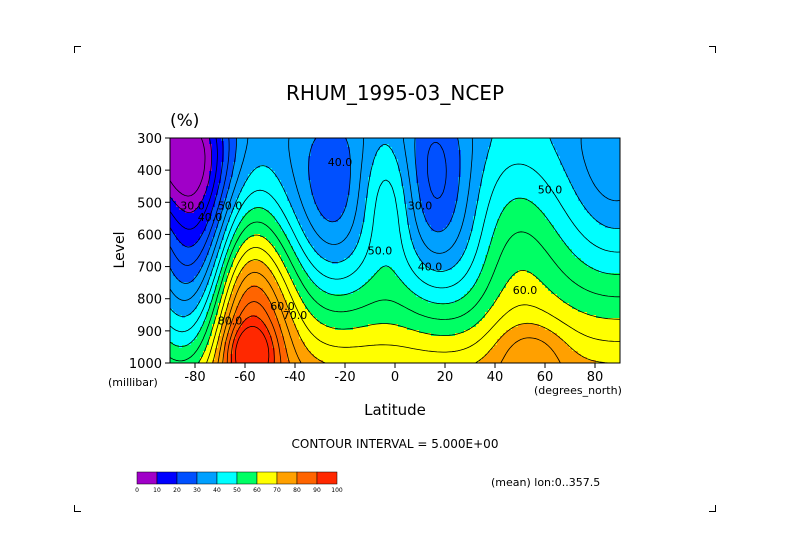 This screenshot has width=789, height=558. I want to click on colorbar-label: 50, so click(237, 490).